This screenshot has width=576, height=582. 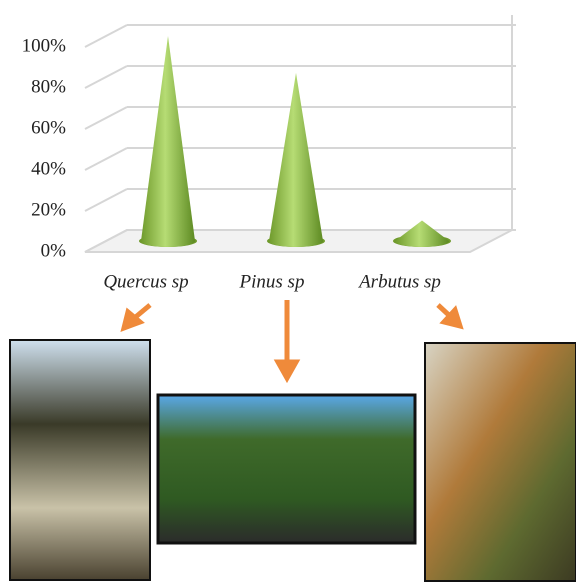 What do you see at coordinates (54, 250) in the screenshot?
I see `y-tick-label: 0%` at bounding box center [54, 250].